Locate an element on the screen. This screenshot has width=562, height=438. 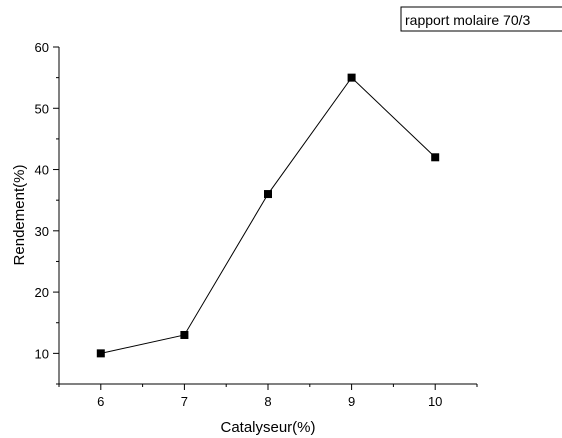
x-tick-label: 9 is located at coordinates (351, 401).